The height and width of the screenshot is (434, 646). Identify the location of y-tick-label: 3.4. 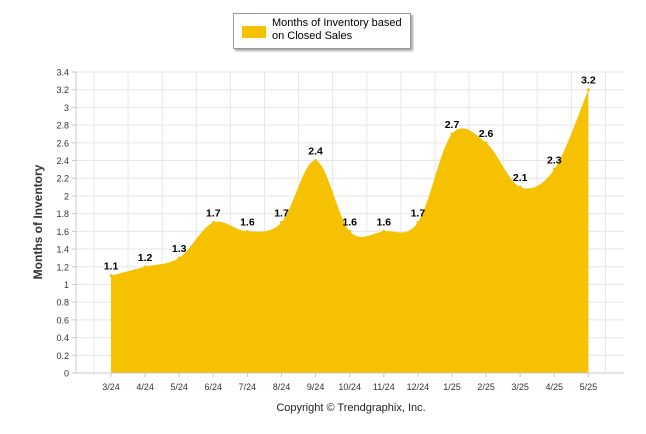
(62, 73).